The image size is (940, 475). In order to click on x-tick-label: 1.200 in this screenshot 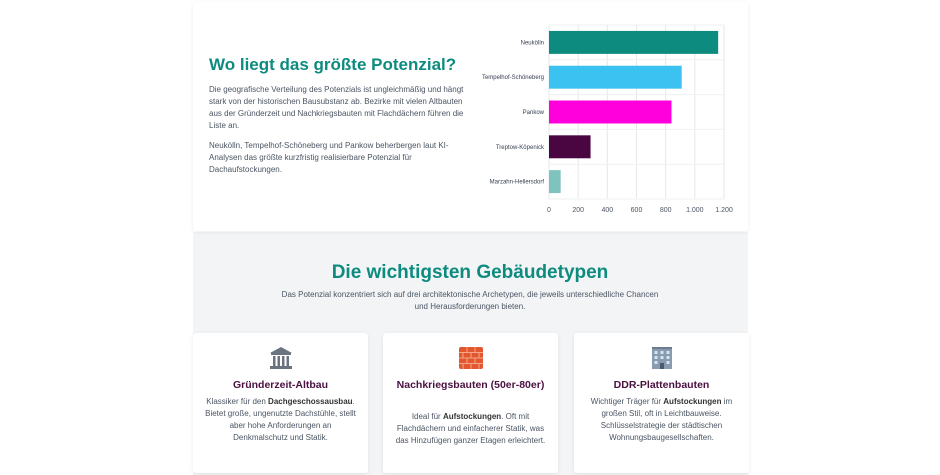, I will do `click(724, 210)`.